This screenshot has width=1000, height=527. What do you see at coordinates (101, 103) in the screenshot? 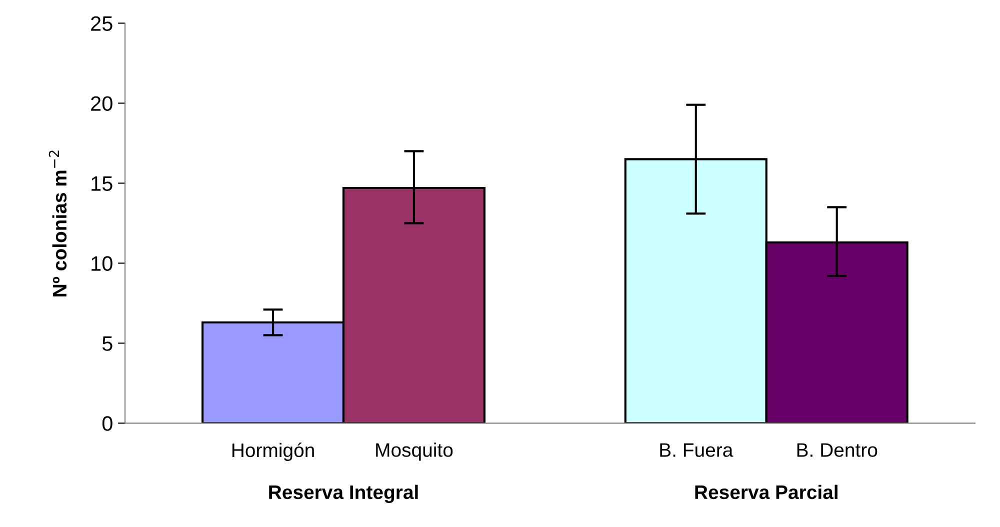
I see `y-tick-label: 20` at bounding box center [101, 103].